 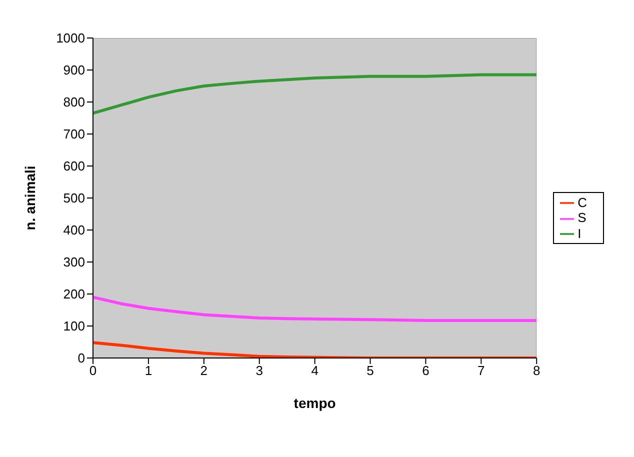 I want to click on y-tick-label: 600, so click(x=74, y=166).